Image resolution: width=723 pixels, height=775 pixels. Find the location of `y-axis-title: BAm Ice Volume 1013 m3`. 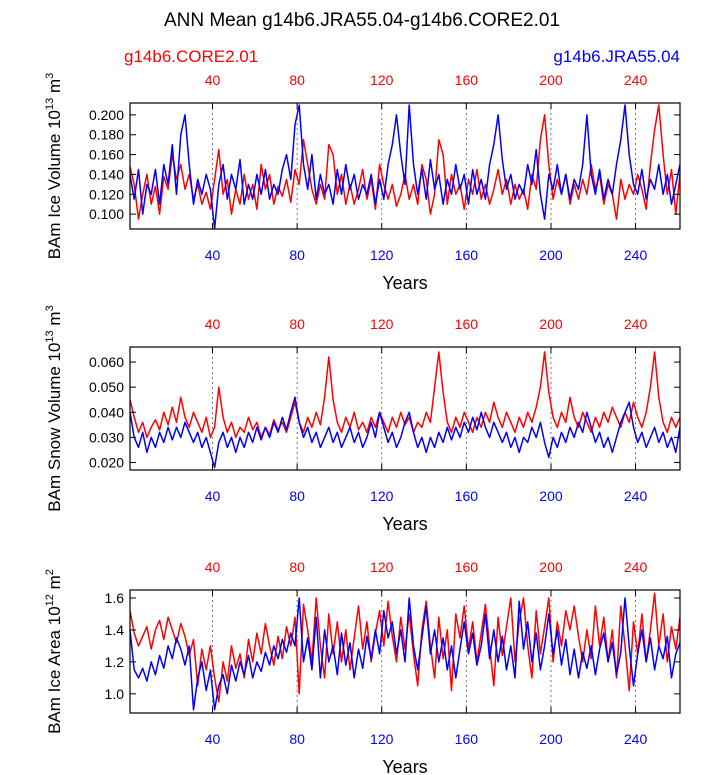

y-axis-title: BAm Ice Volume 1013 m3 is located at coordinates (54, 166).